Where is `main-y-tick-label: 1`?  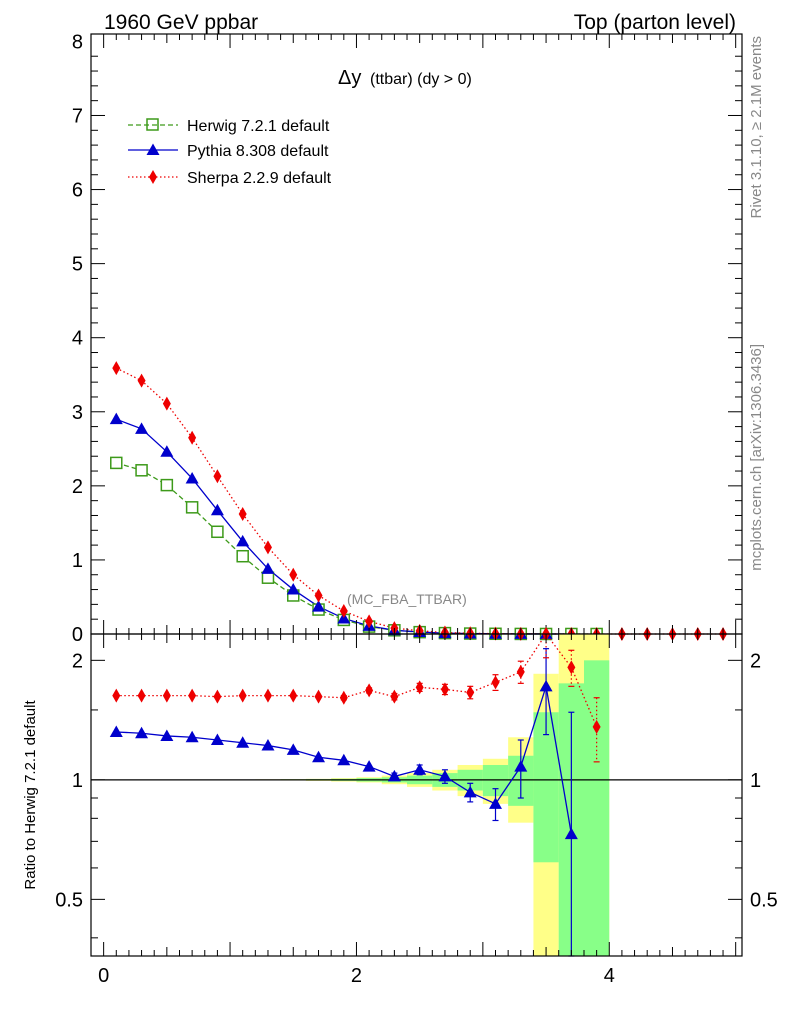
main-y-tick-label: 1 is located at coordinates (77, 561).